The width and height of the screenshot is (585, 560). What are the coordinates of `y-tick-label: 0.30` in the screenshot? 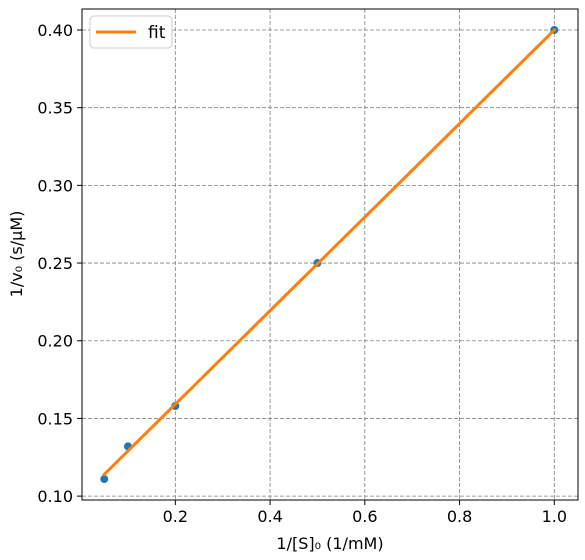 It's located at (55, 185).